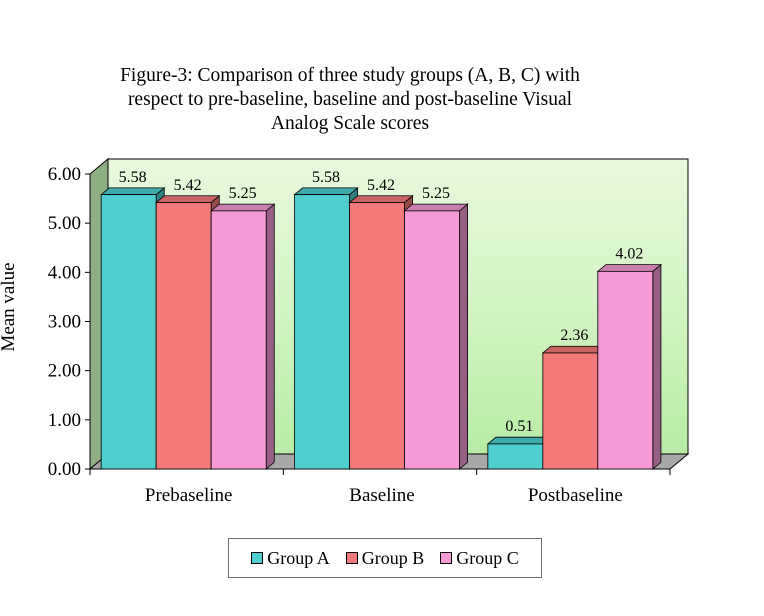 The image size is (764, 616). What do you see at coordinates (322, 332) in the screenshot?
I see `bar-group-a-baseline` at bounding box center [322, 332].